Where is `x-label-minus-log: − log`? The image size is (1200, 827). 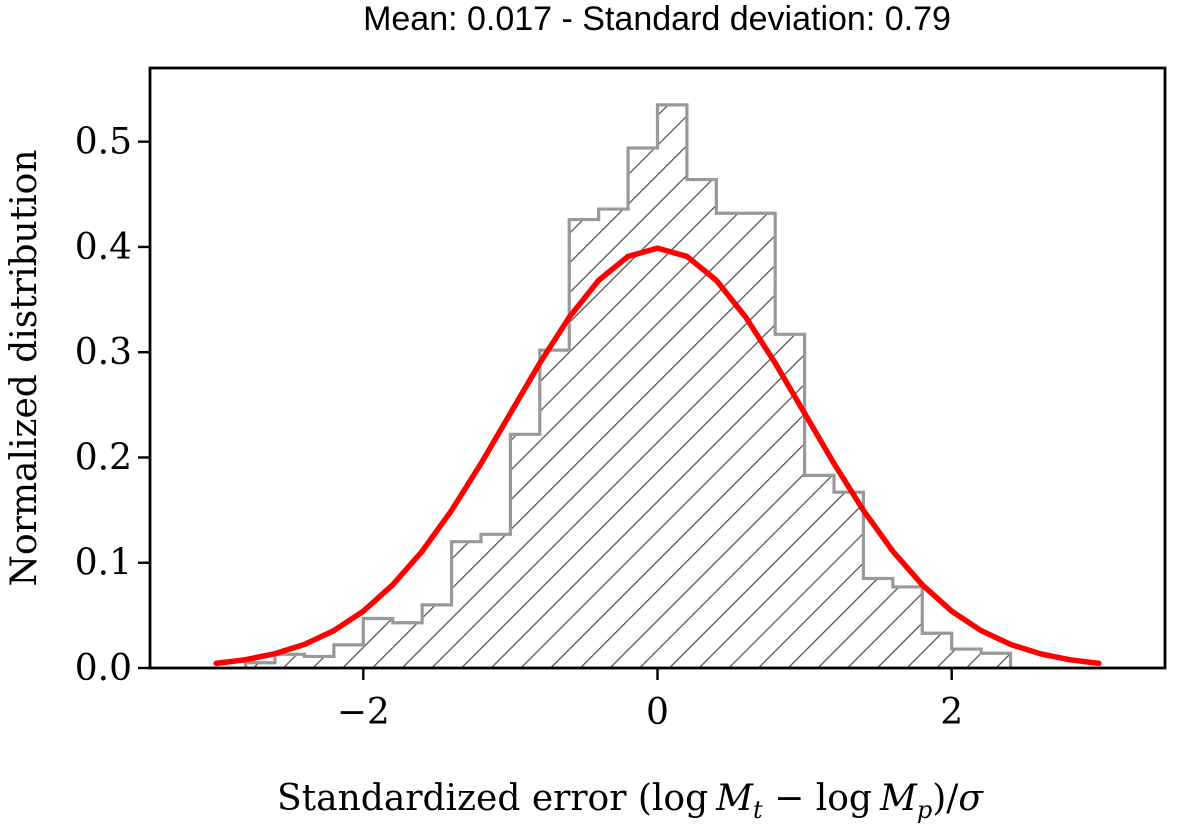
x-label-minus-log: − log is located at coordinates (817, 798).